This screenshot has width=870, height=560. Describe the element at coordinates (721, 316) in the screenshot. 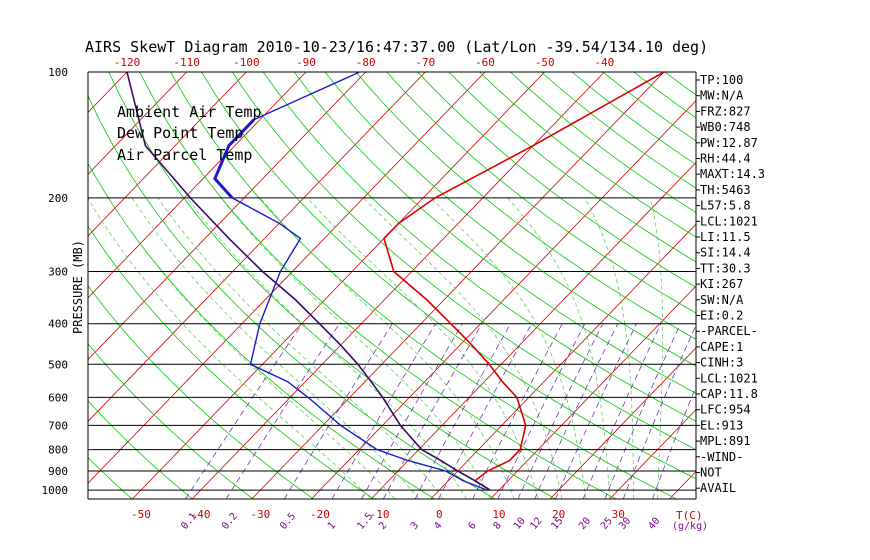

I see `index-value: EI:0.2` at that location.